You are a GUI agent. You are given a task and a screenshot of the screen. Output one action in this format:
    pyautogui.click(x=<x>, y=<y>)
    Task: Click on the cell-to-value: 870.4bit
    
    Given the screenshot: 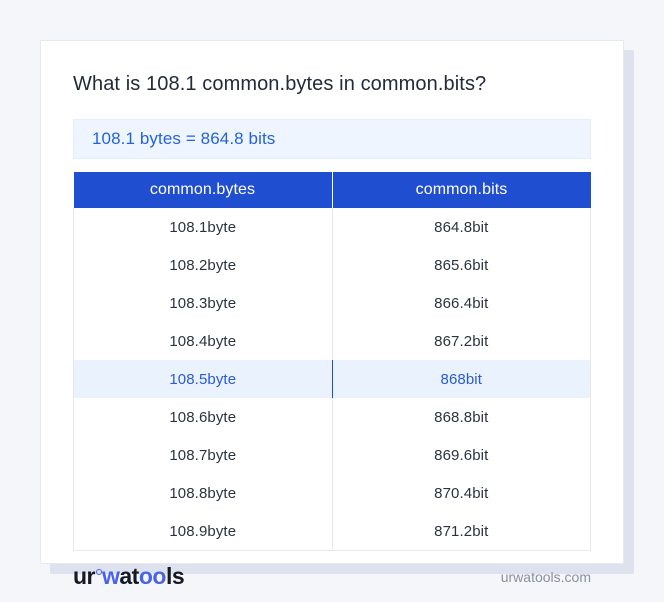 What is the action you would take?
    pyautogui.click(x=461, y=493)
    